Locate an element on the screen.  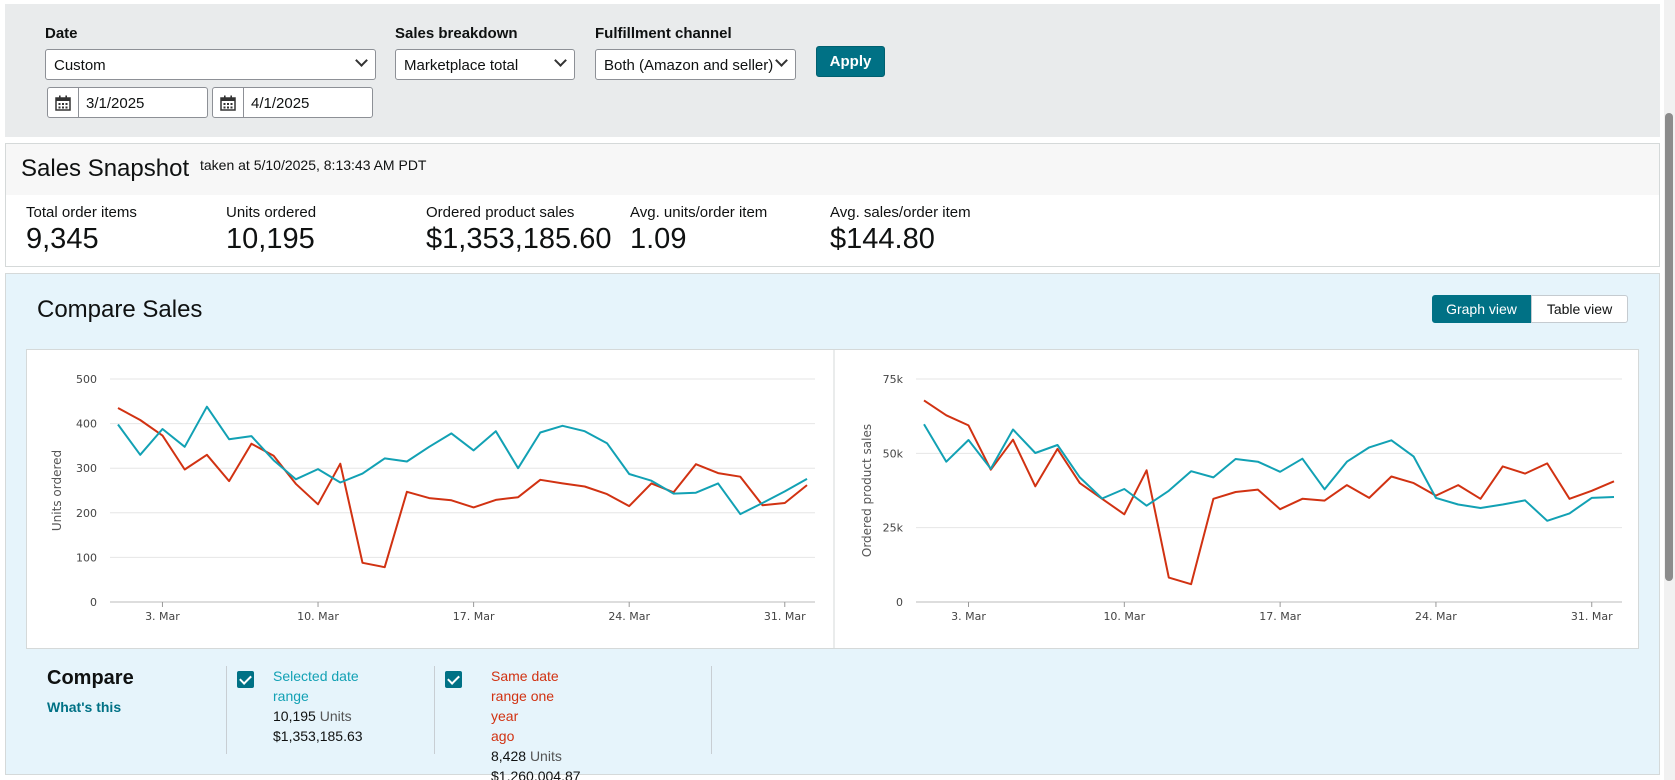
previous-year-checkbox is located at coordinates (453, 679).